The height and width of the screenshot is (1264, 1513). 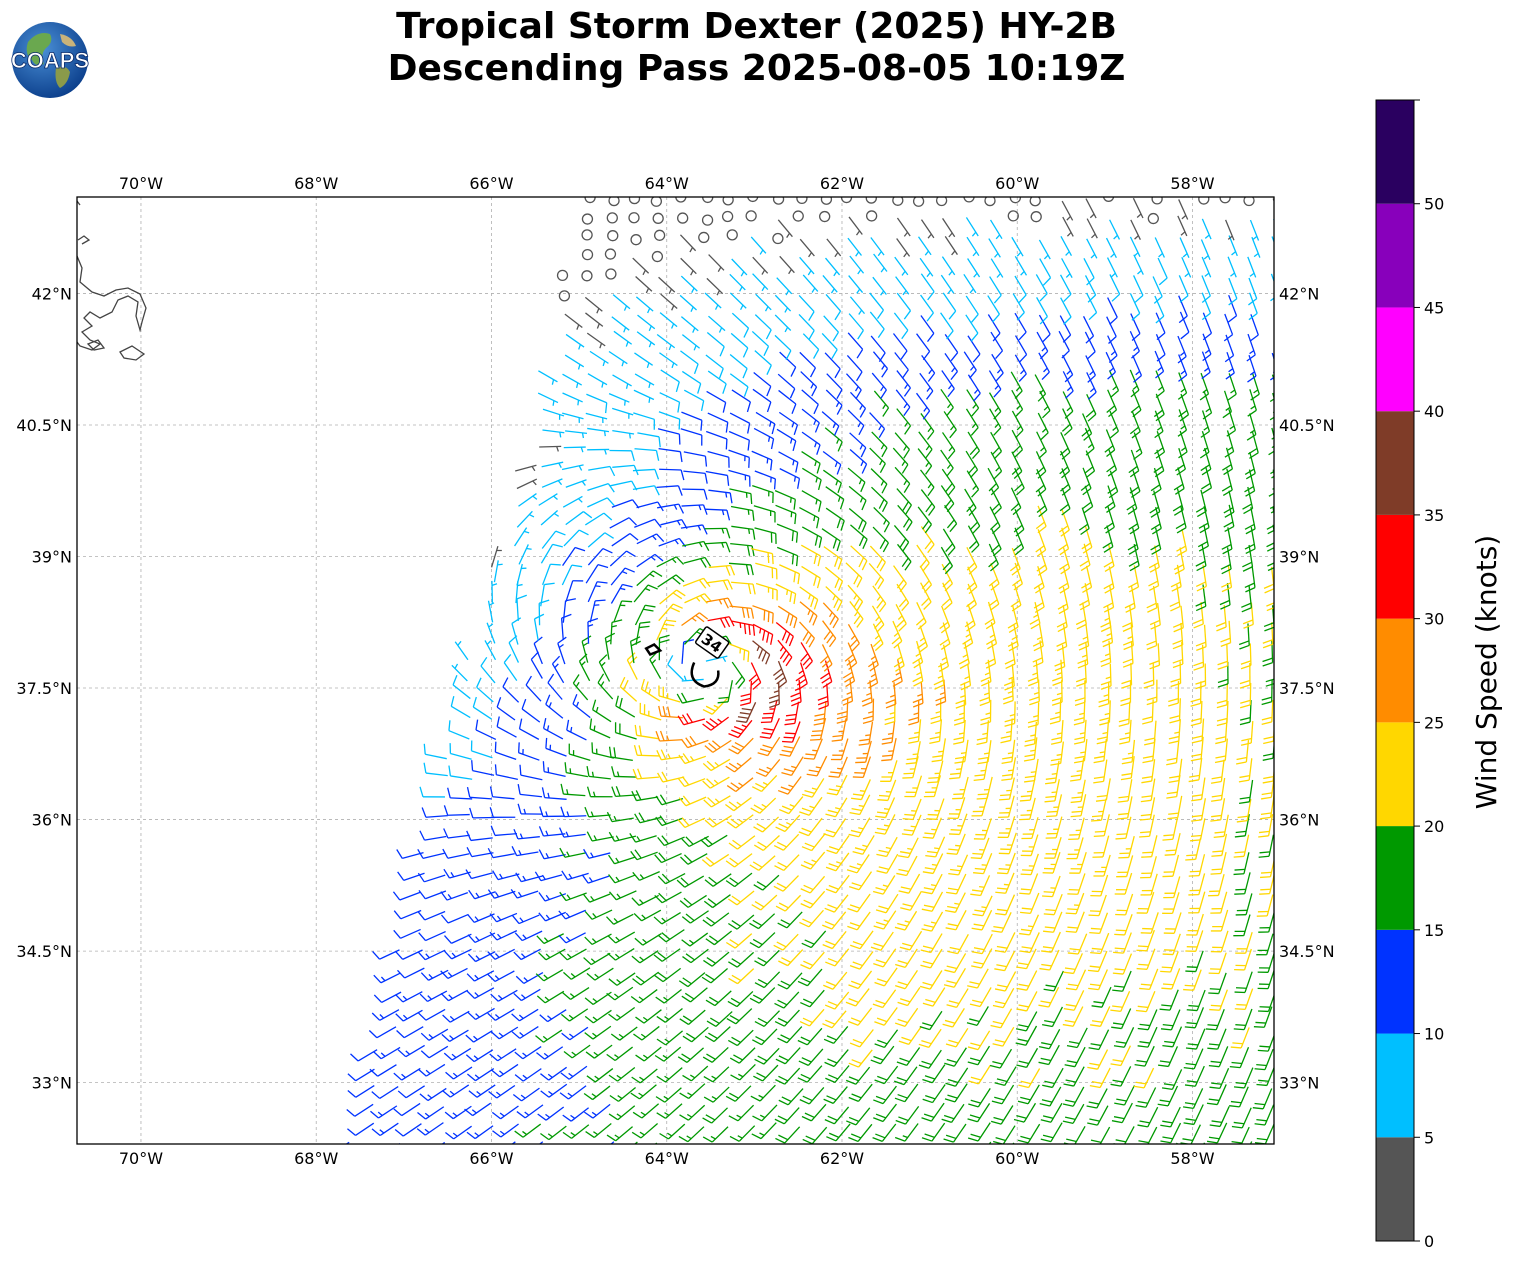 What do you see at coordinates (1434, 307) in the screenshot?
I see `colorbar-tick-label: 45` at bounding box center [1434, 307].